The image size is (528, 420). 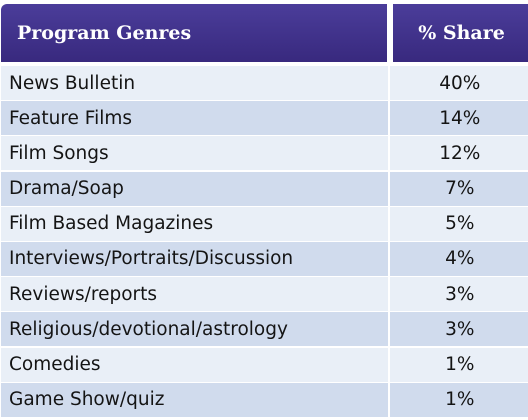 I want to click on genre-cell: Game Show/quiz, so click(x=194, y=399).